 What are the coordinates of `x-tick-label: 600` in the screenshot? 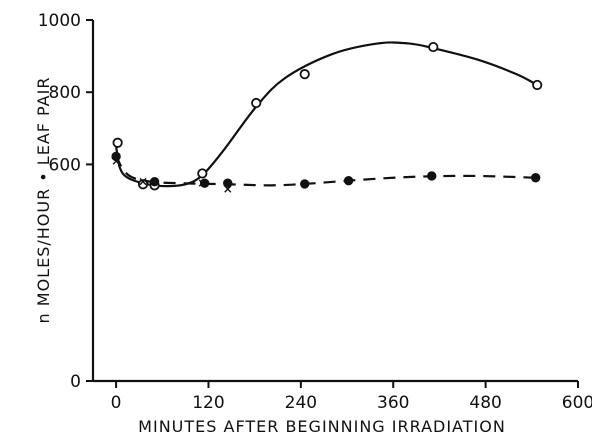 It's located at (577, 403).